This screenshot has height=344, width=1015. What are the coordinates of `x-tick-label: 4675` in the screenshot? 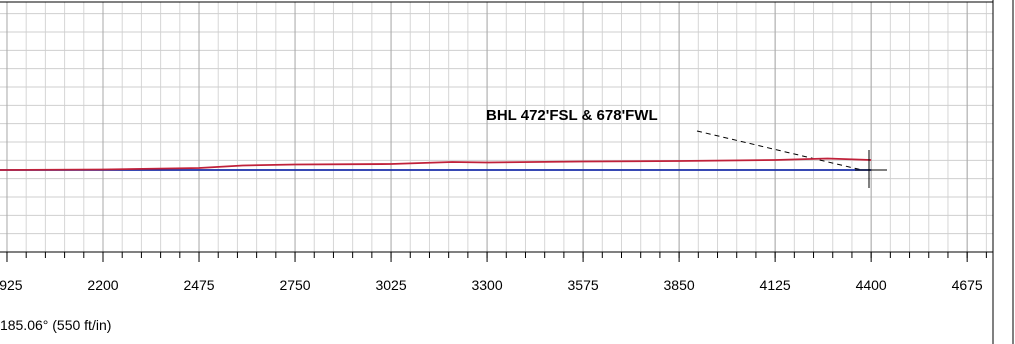 It's located at (967, 285).